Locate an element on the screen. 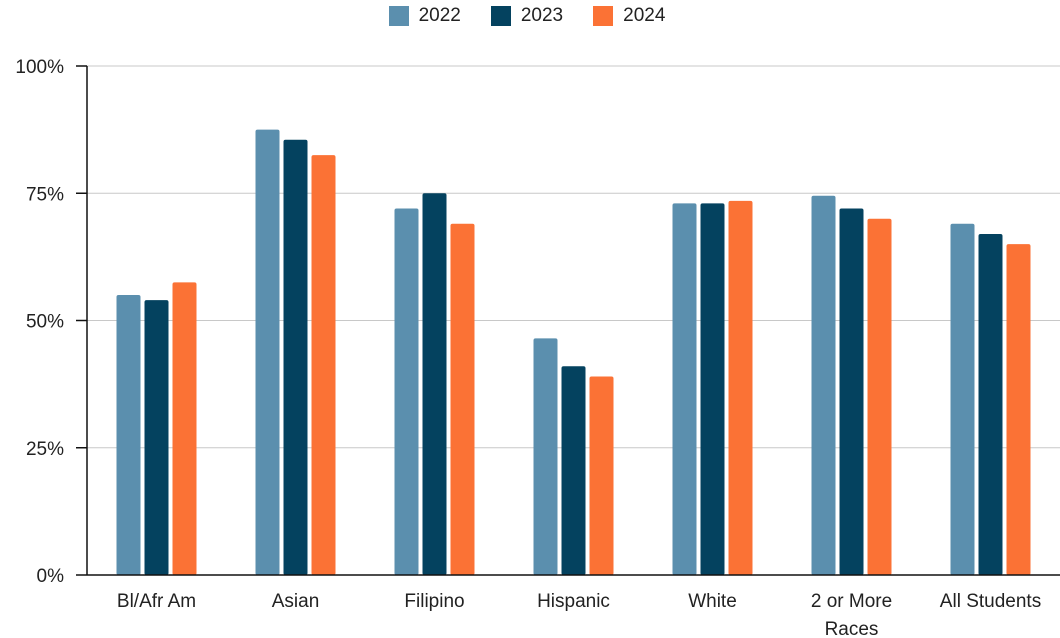  y-tick-label: 75% is located at coordinates (45, 194).